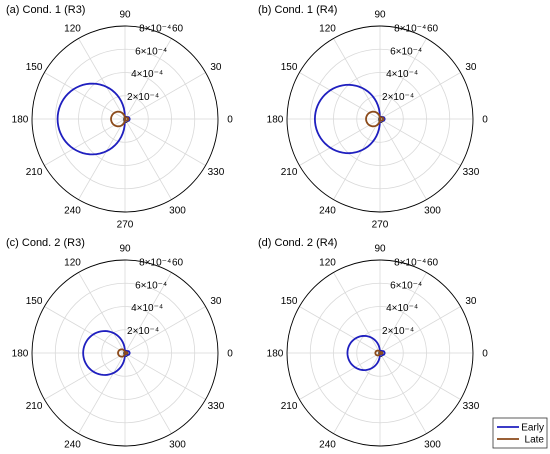  I want to click on panel-title: (a) Cond. 1 (R3), so click(45, 10).